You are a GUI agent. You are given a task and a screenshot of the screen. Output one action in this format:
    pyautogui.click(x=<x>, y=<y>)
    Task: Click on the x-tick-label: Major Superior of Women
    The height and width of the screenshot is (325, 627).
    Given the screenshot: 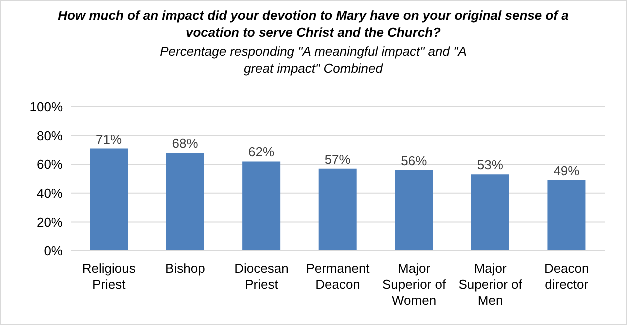 What is the action you would take?
    pyautogui.click(x=414, y=284)
    